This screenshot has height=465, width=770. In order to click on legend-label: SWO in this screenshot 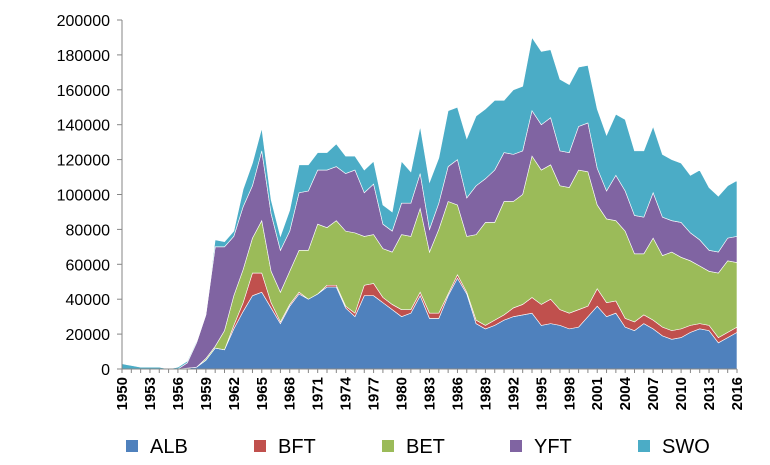, I will do `click(686, 447)`.